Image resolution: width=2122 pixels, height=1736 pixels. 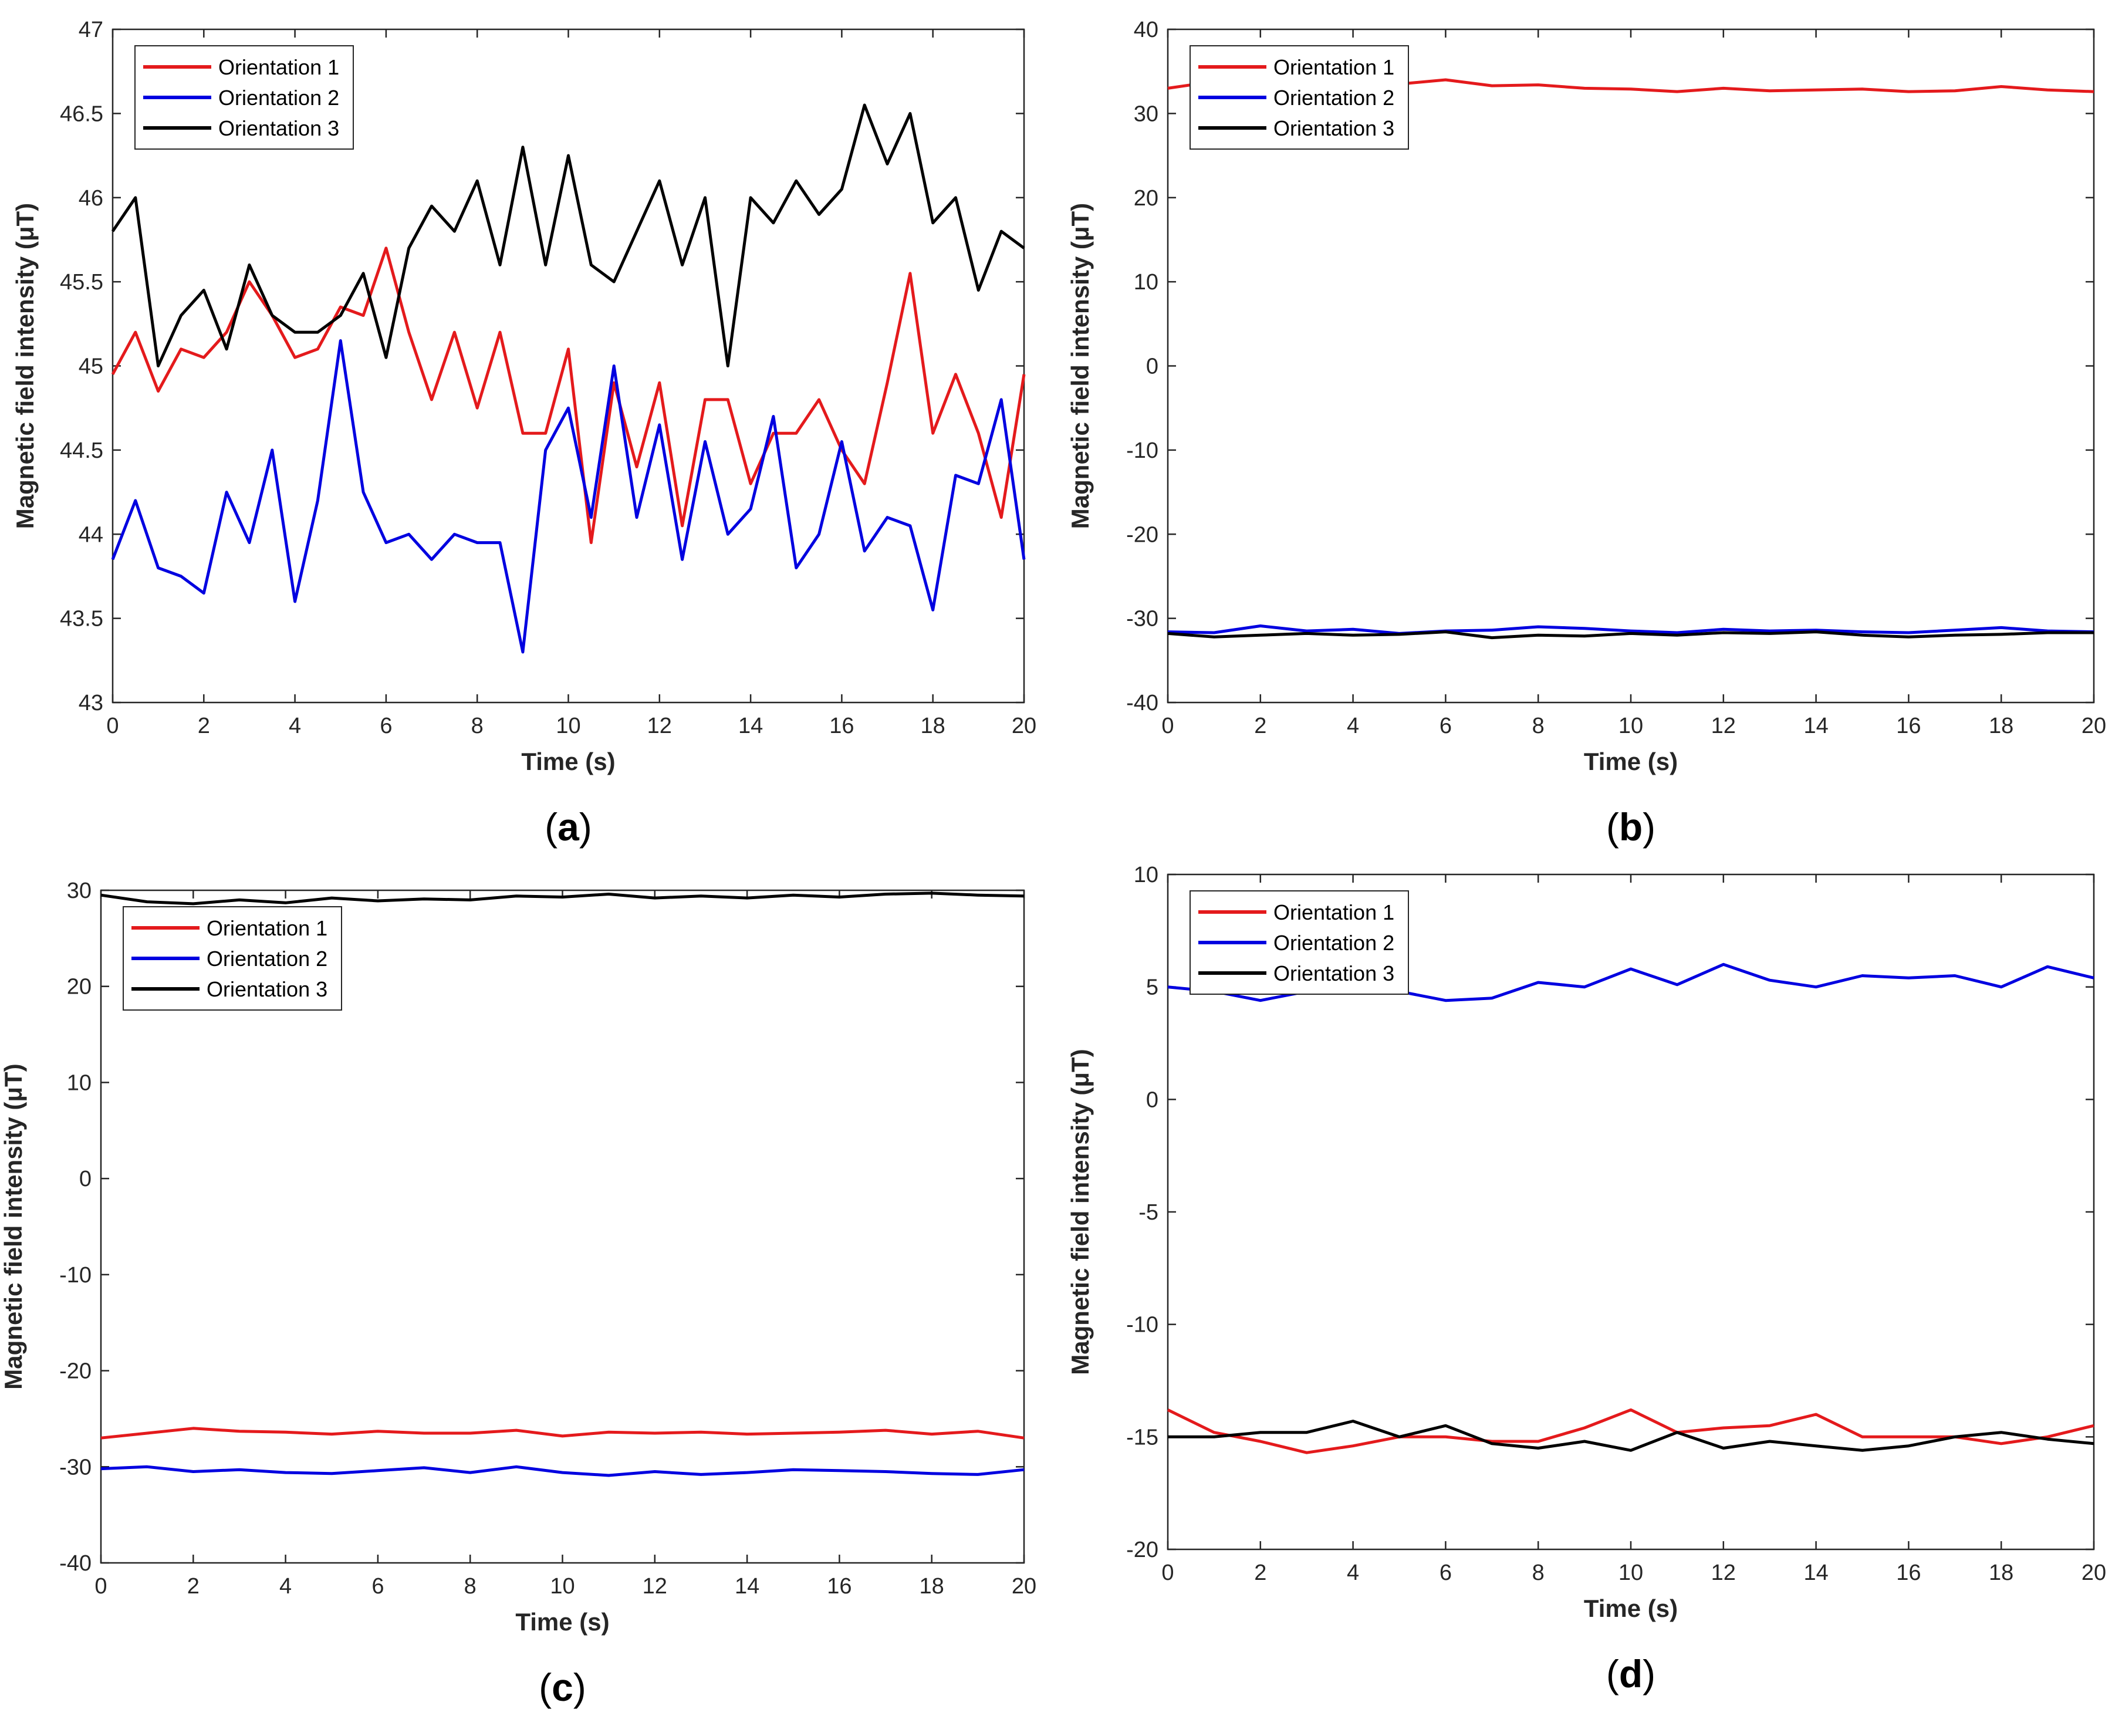 I want to click on y-tick-label: 47, so click(x=91, y=30).